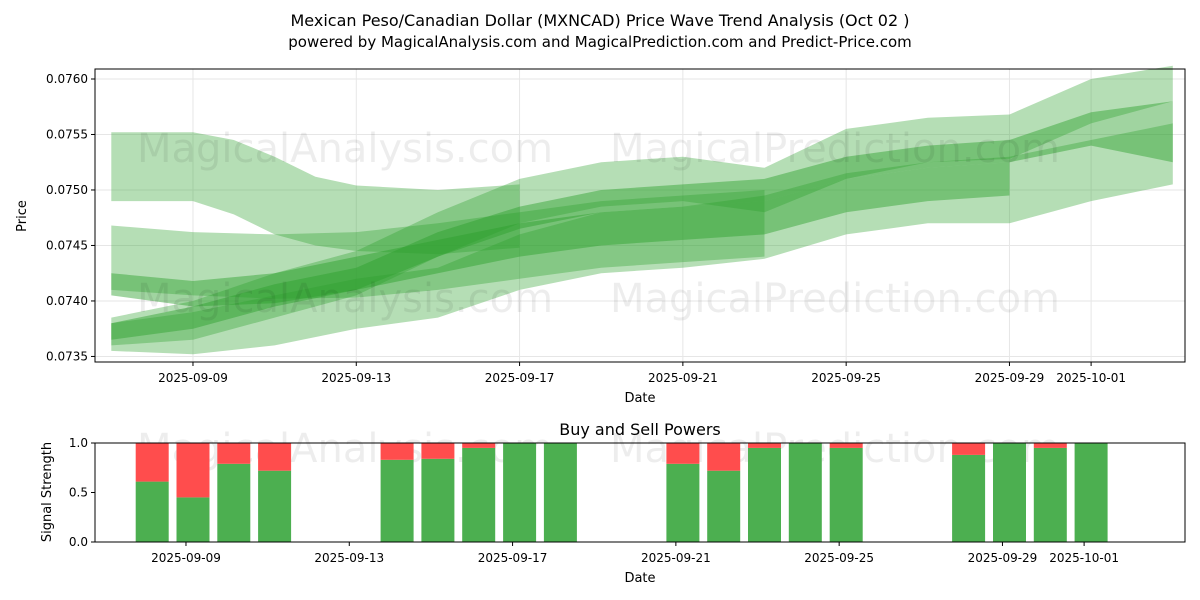 This screenshot has height=600, width=1200. I want to click on price-y-tick-label: 0.0745, so click(67, 245).